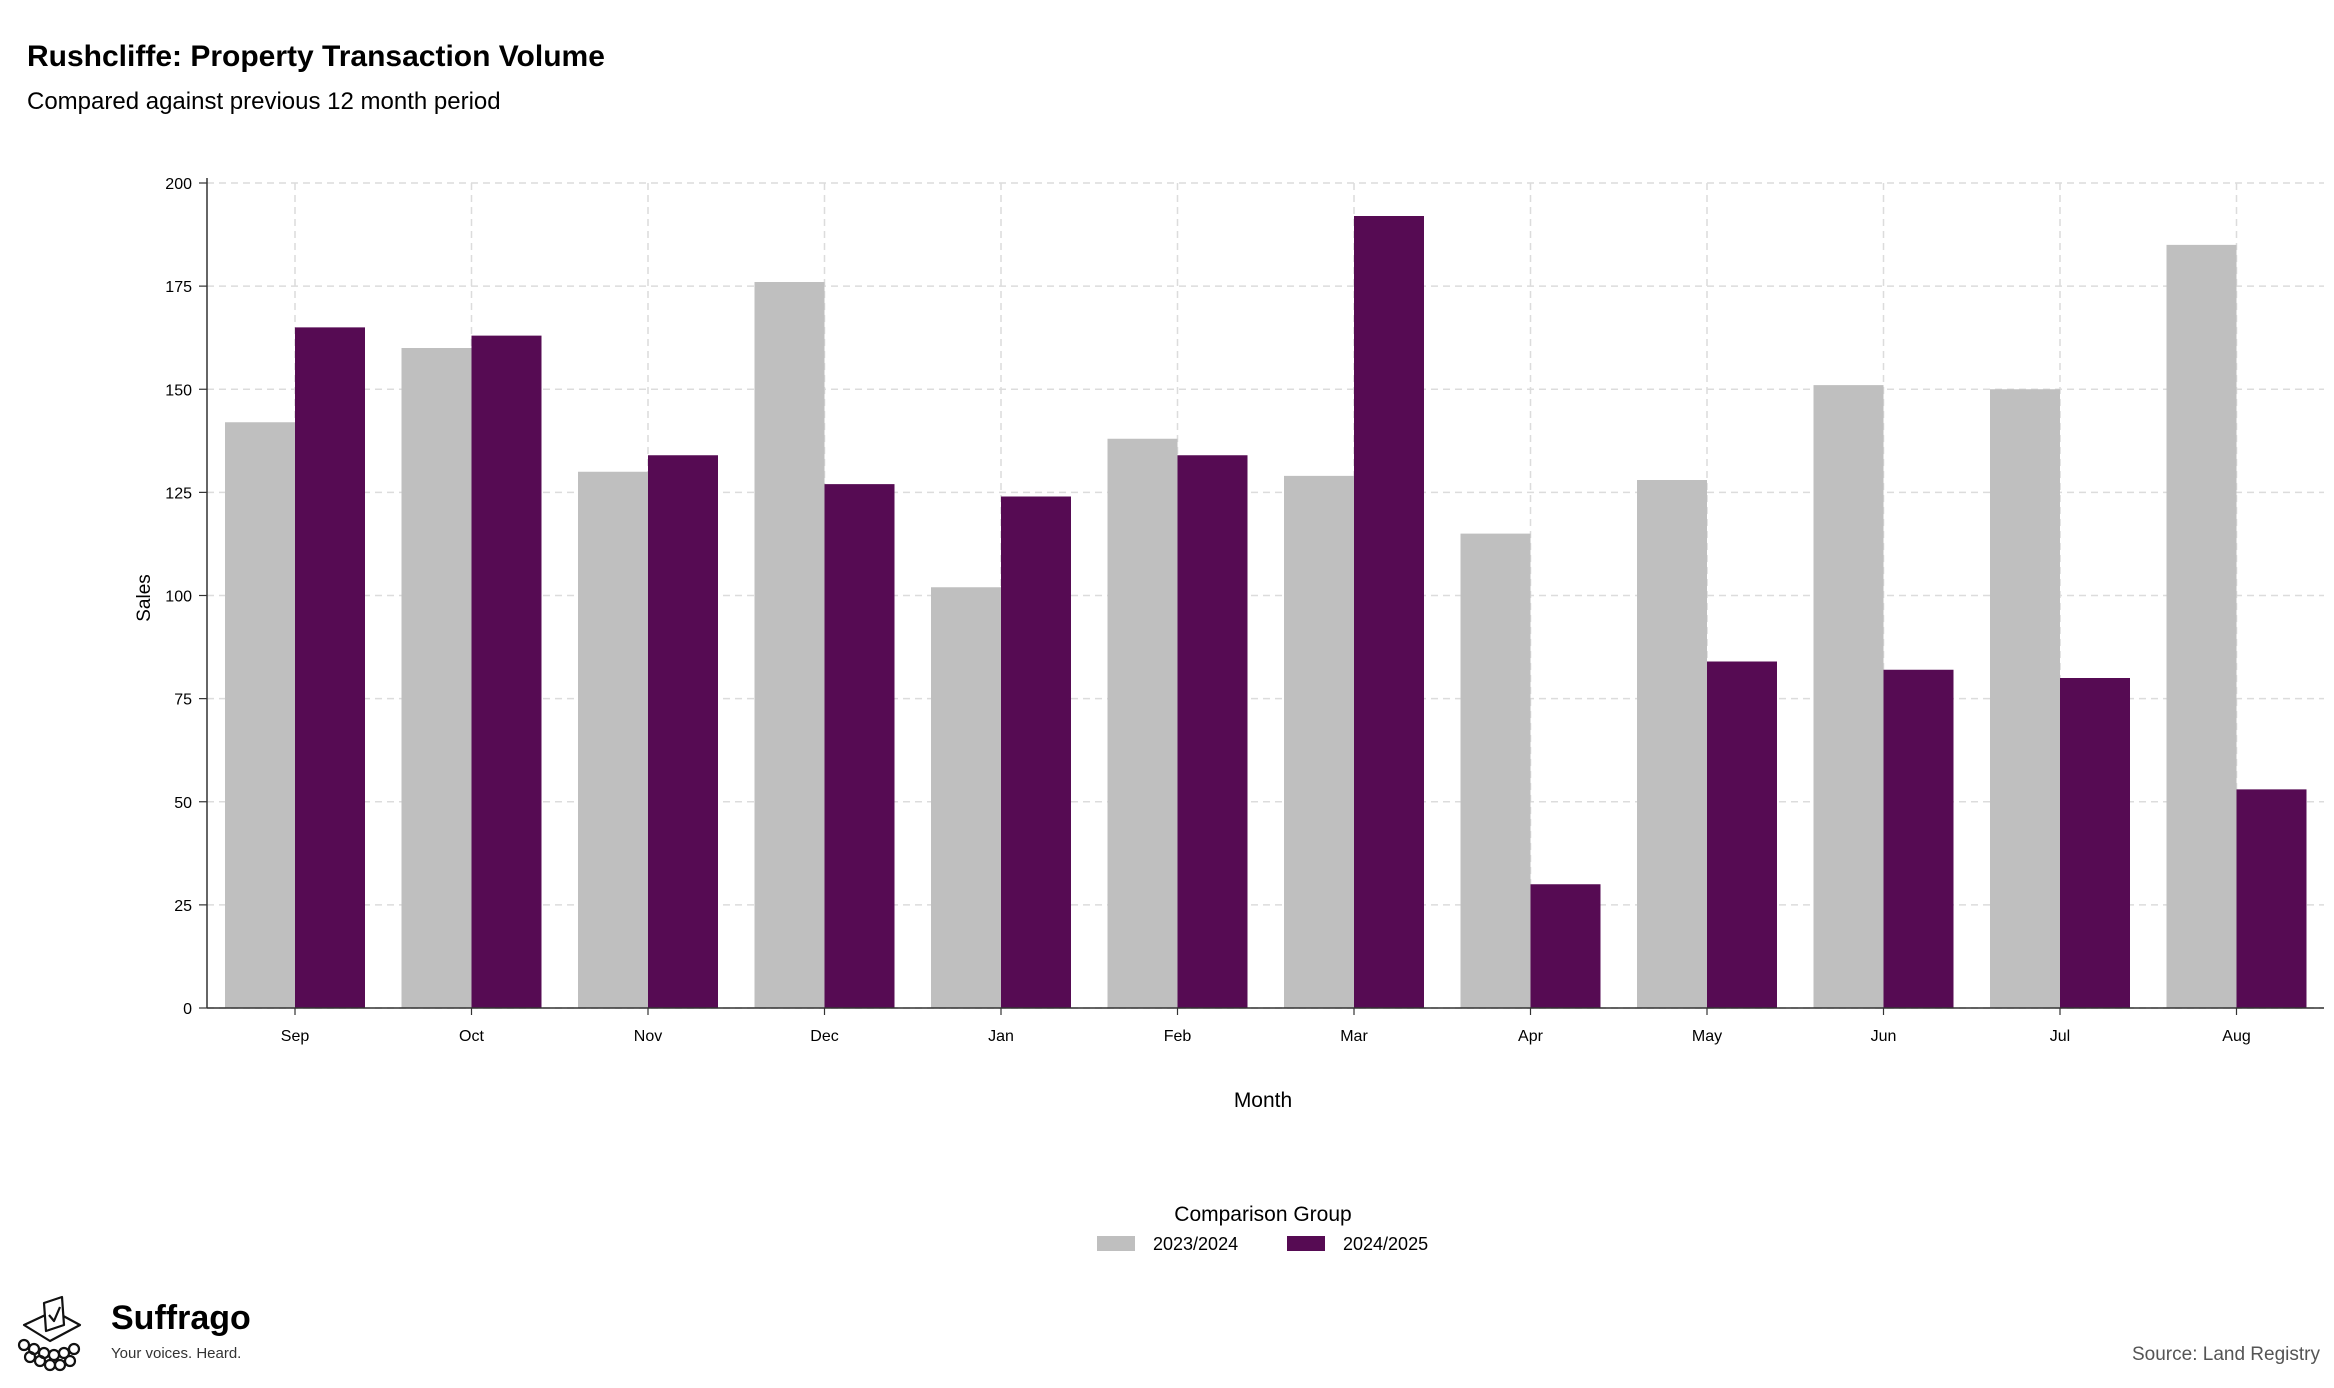  What do you see at coordinates (178, 390) in the screenshot?
I see `y-tick-label: 150` at bounding box center [178, 390].